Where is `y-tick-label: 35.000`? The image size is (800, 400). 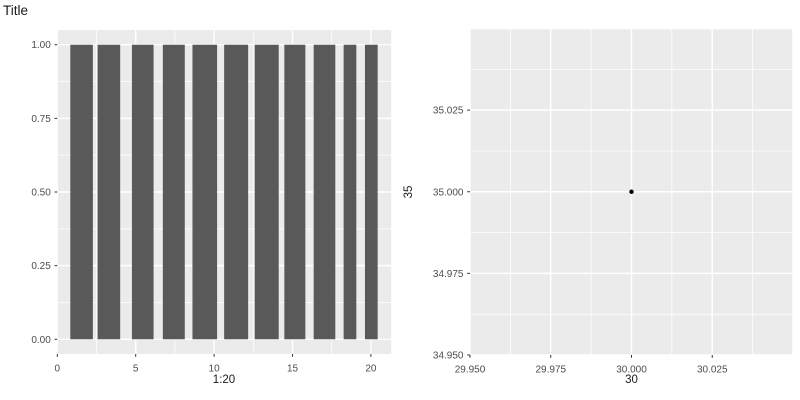 y-tick-label: 35.000 is located at coordinates (448, 192).